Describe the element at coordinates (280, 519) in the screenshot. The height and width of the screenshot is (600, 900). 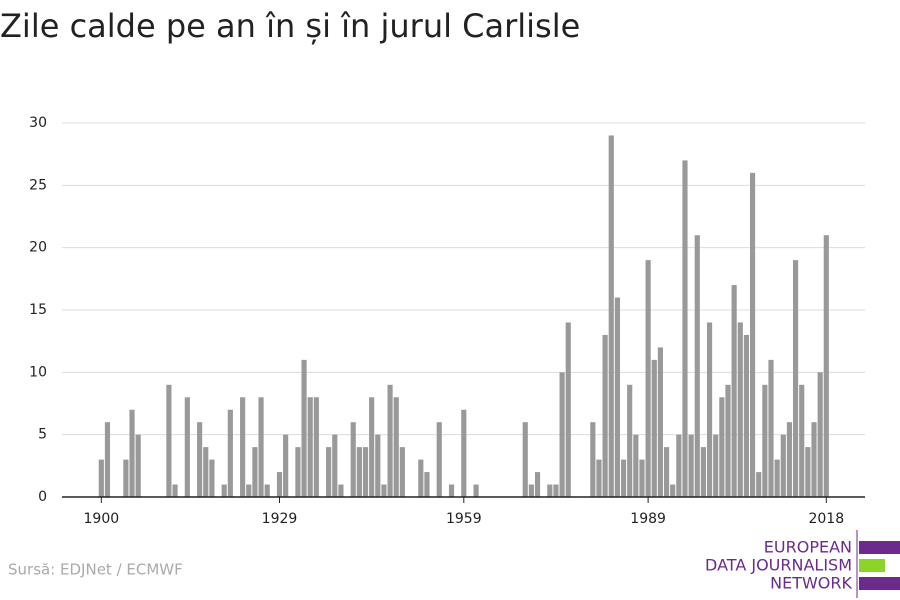
I see `x-tick-label: 1929` at that location.